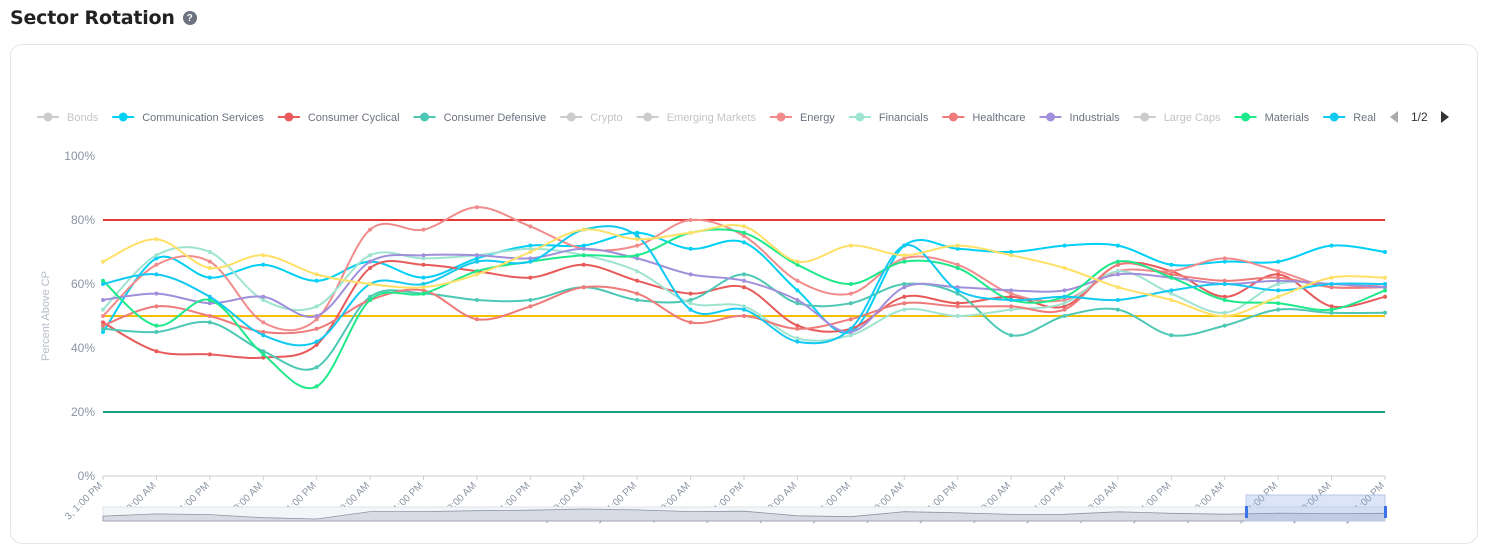 The width and height of the screenshot is (1489, 552). What do you see at coordinates (888, 118) in the screenshot?
I see `legend-item-financials: Financials` at bounding box center [888, 118].